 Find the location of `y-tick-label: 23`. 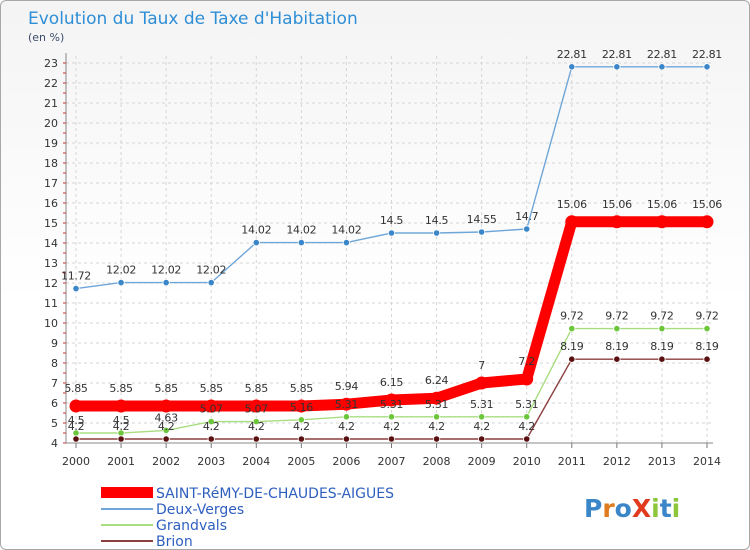

y-tick-label: 23 is located at coordinates (51, 63).